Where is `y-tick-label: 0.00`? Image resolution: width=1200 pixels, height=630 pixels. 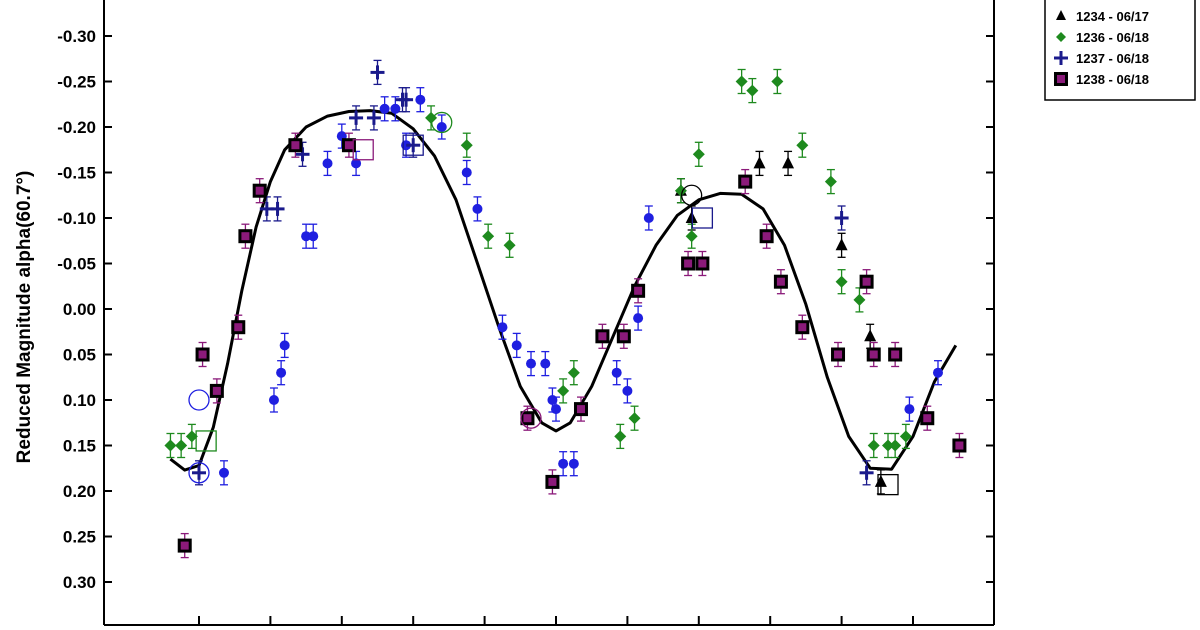 y-tick-label: 0.00 is located at coordinates (79, 309).